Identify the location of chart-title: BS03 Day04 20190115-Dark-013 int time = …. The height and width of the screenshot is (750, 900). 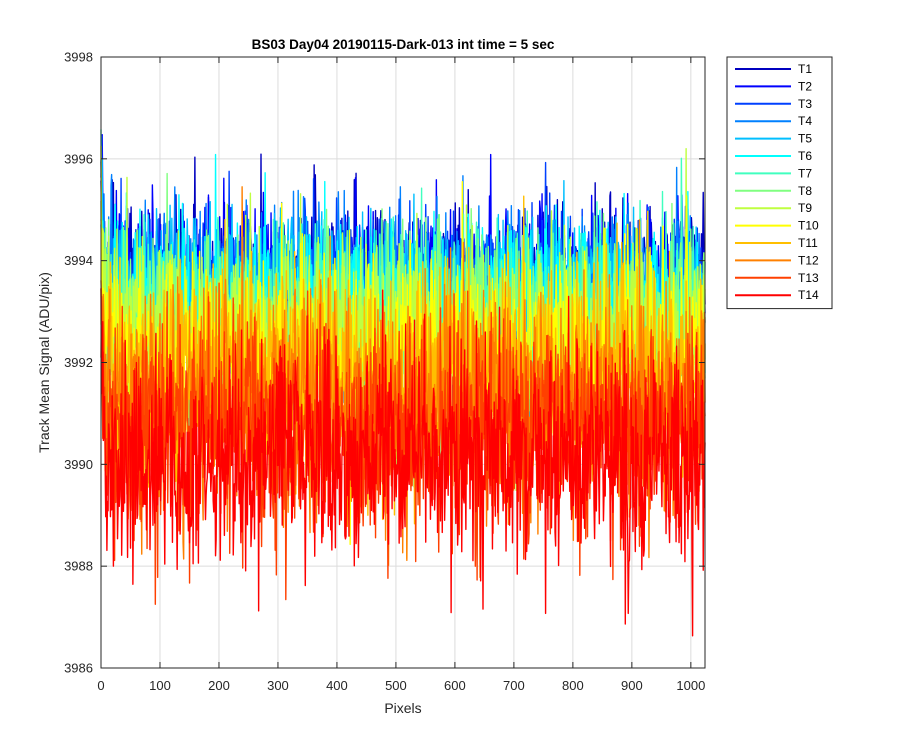
(403, 44).